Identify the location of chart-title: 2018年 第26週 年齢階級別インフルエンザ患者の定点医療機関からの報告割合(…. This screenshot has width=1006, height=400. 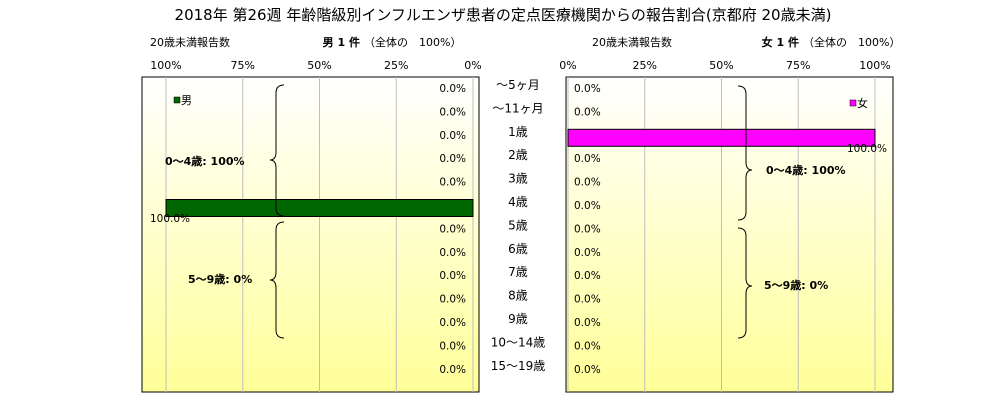
(503, 15).